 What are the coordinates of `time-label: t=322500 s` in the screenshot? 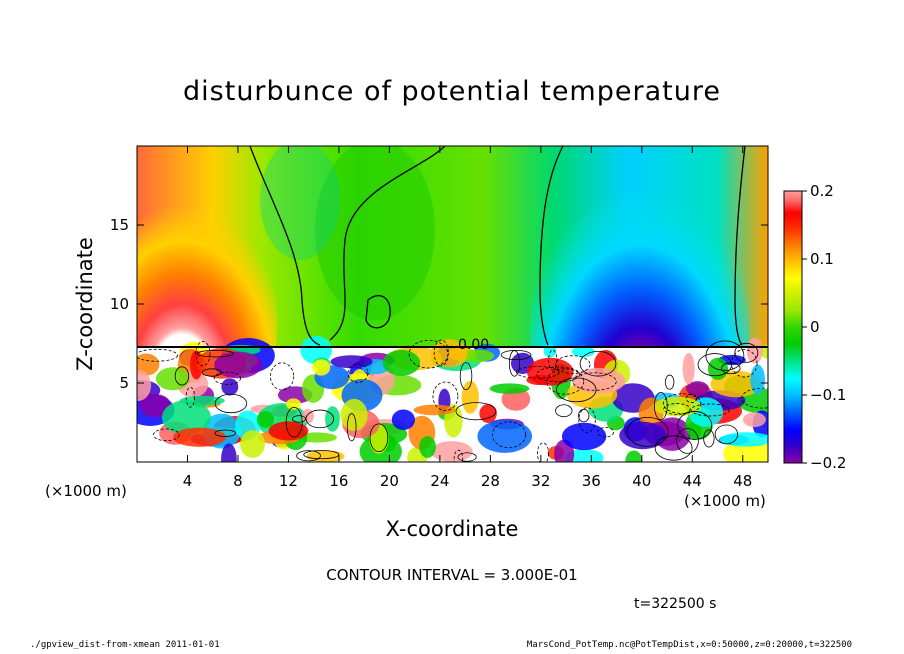 It's located at (675, 604).